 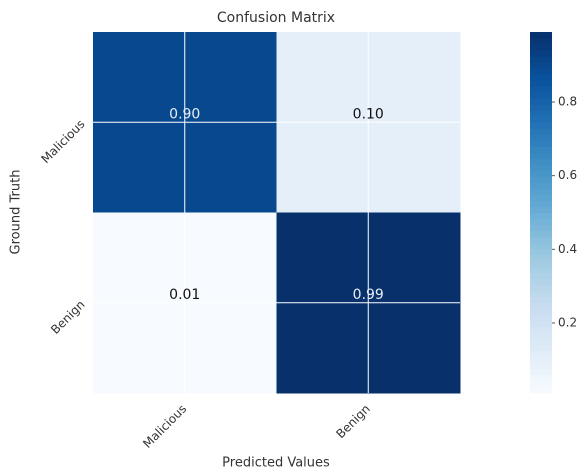 What do you see at coordinates (164, 426) in the screenshot?
I see `x-tick-label: Malicious` at bounding box center [164, 426].